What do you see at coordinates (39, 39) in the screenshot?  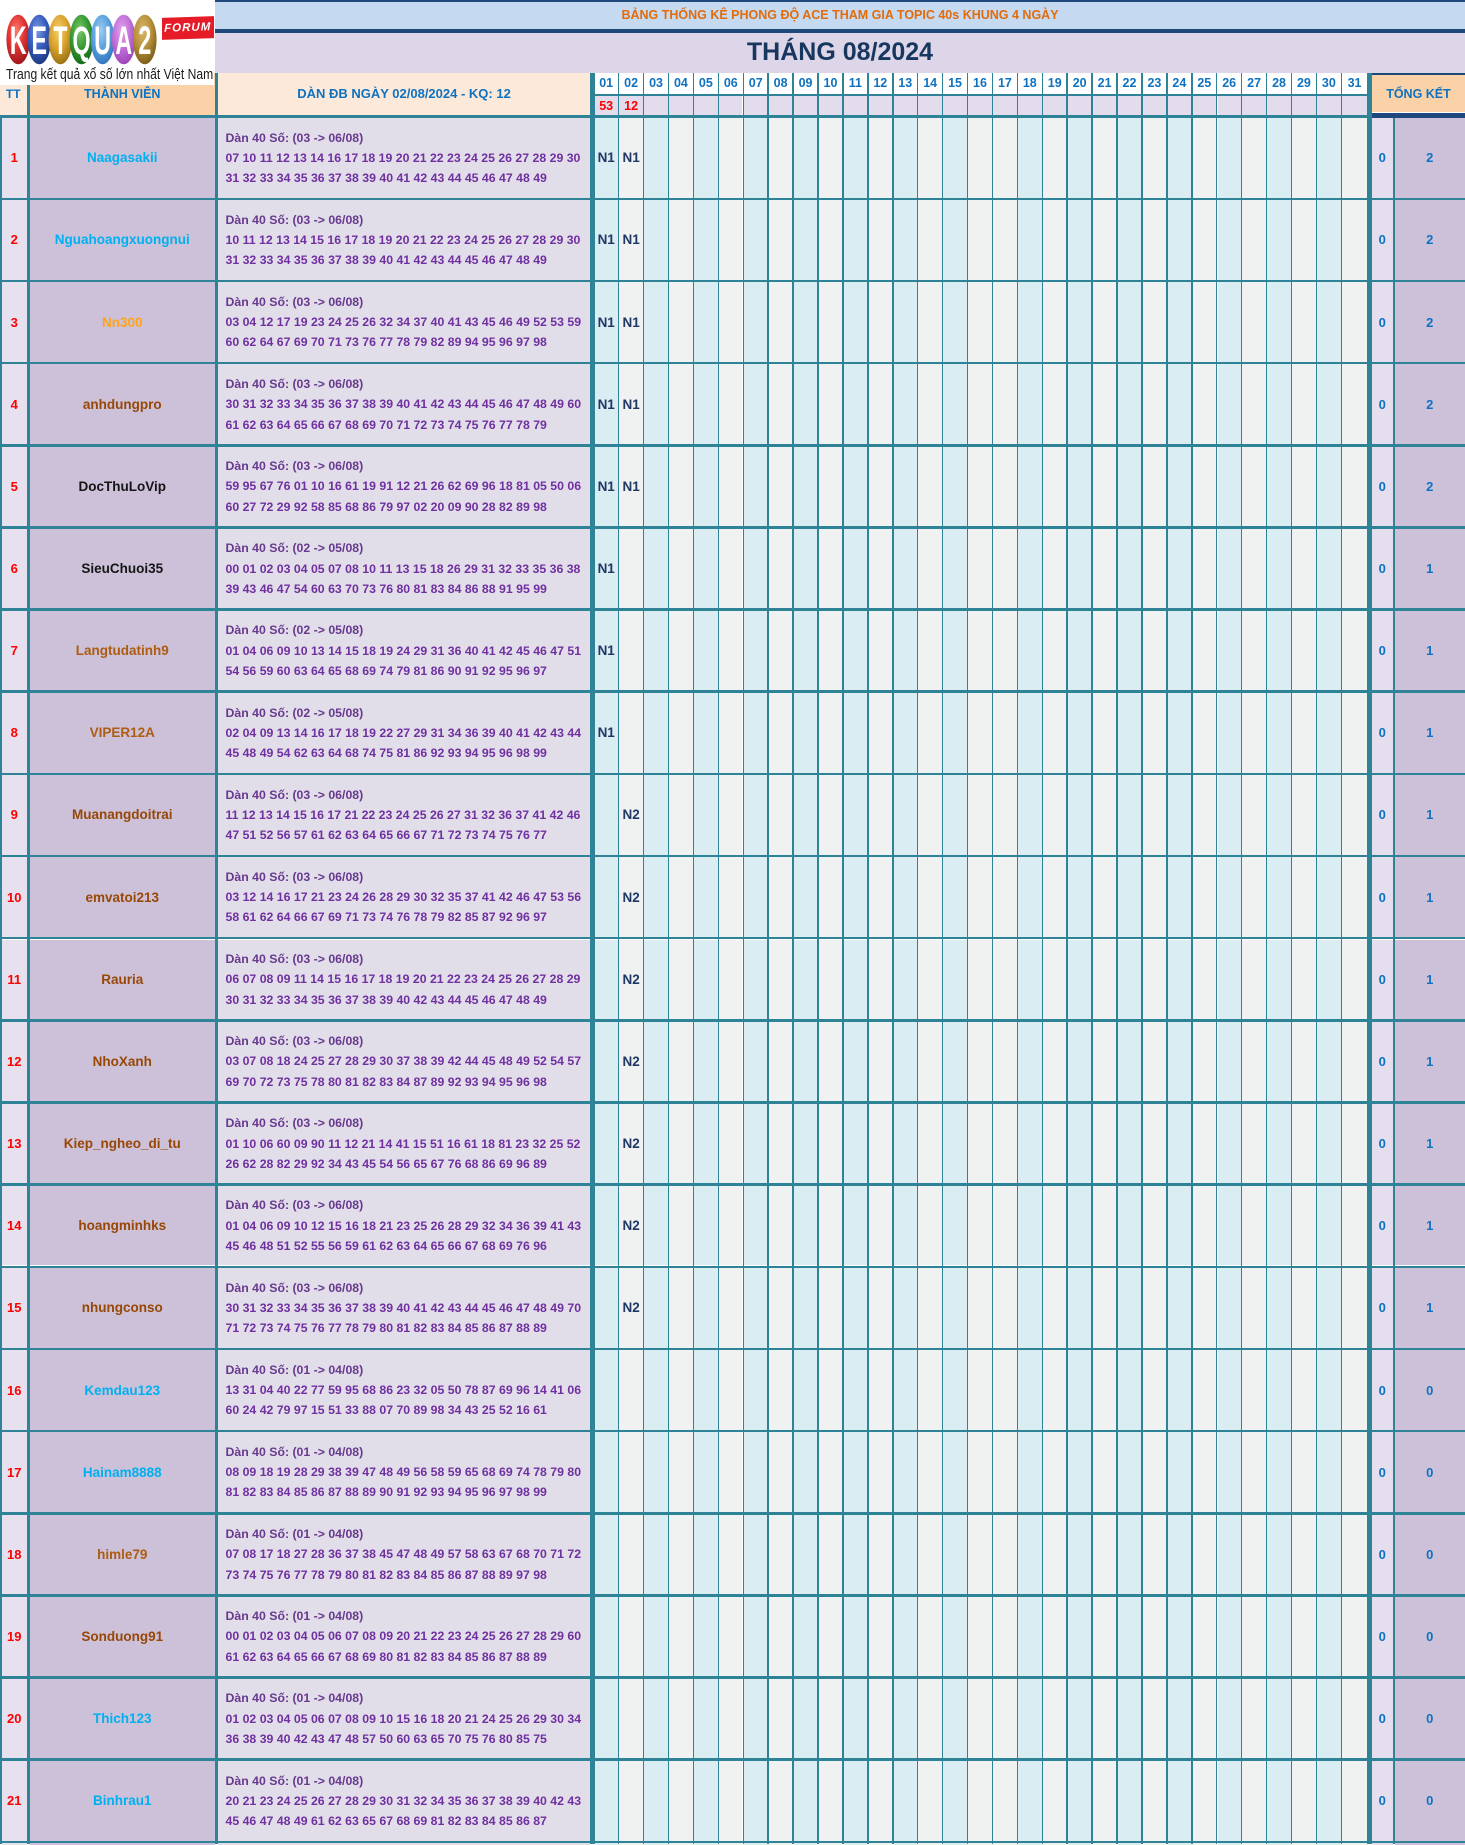 I see `svg-text: E` at bounding box center [39, 39].